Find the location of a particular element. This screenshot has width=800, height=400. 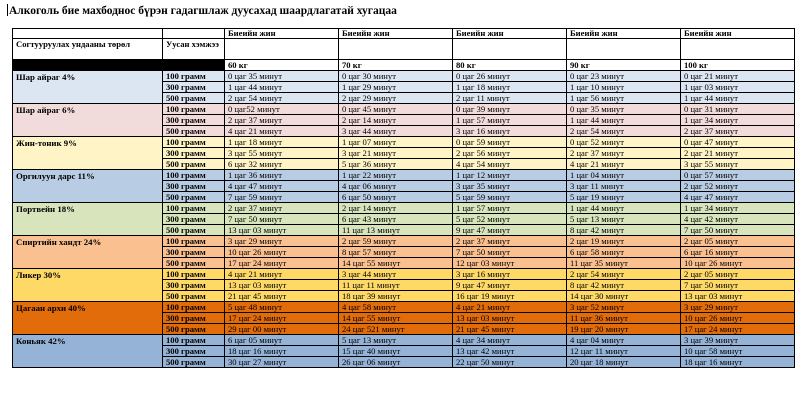

drink-type-cell: Шар айраг 6% is located at coordinates (87, 120).